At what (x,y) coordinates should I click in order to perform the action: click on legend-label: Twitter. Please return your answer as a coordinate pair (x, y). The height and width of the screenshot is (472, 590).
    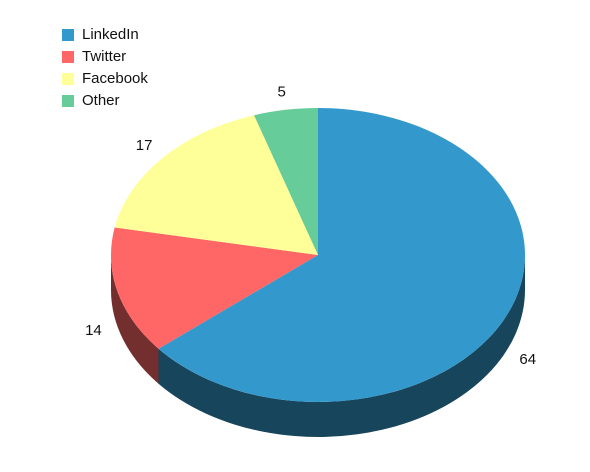
    Looking at the image, I should click on (104, 56).